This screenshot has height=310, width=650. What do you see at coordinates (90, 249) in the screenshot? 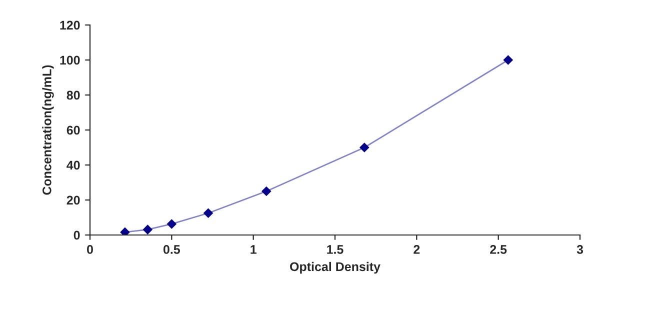
I see `x-tick-label: 0` at bounding box center [90, 249].